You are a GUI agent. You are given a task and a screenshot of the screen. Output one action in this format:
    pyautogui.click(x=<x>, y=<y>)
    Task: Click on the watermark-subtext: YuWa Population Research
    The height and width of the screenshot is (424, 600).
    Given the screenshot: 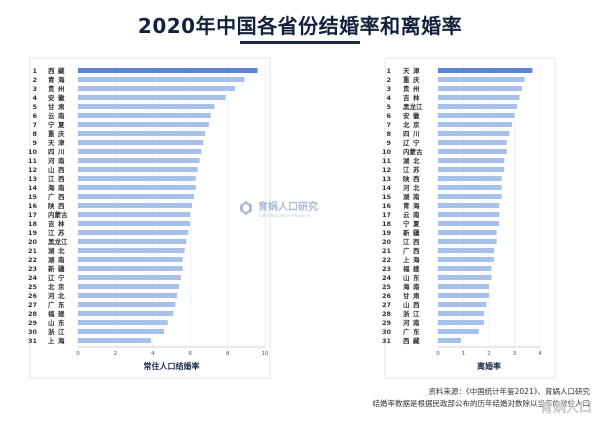 What is the action you would take?
    pyautogui.click(x=284, y=215)
    